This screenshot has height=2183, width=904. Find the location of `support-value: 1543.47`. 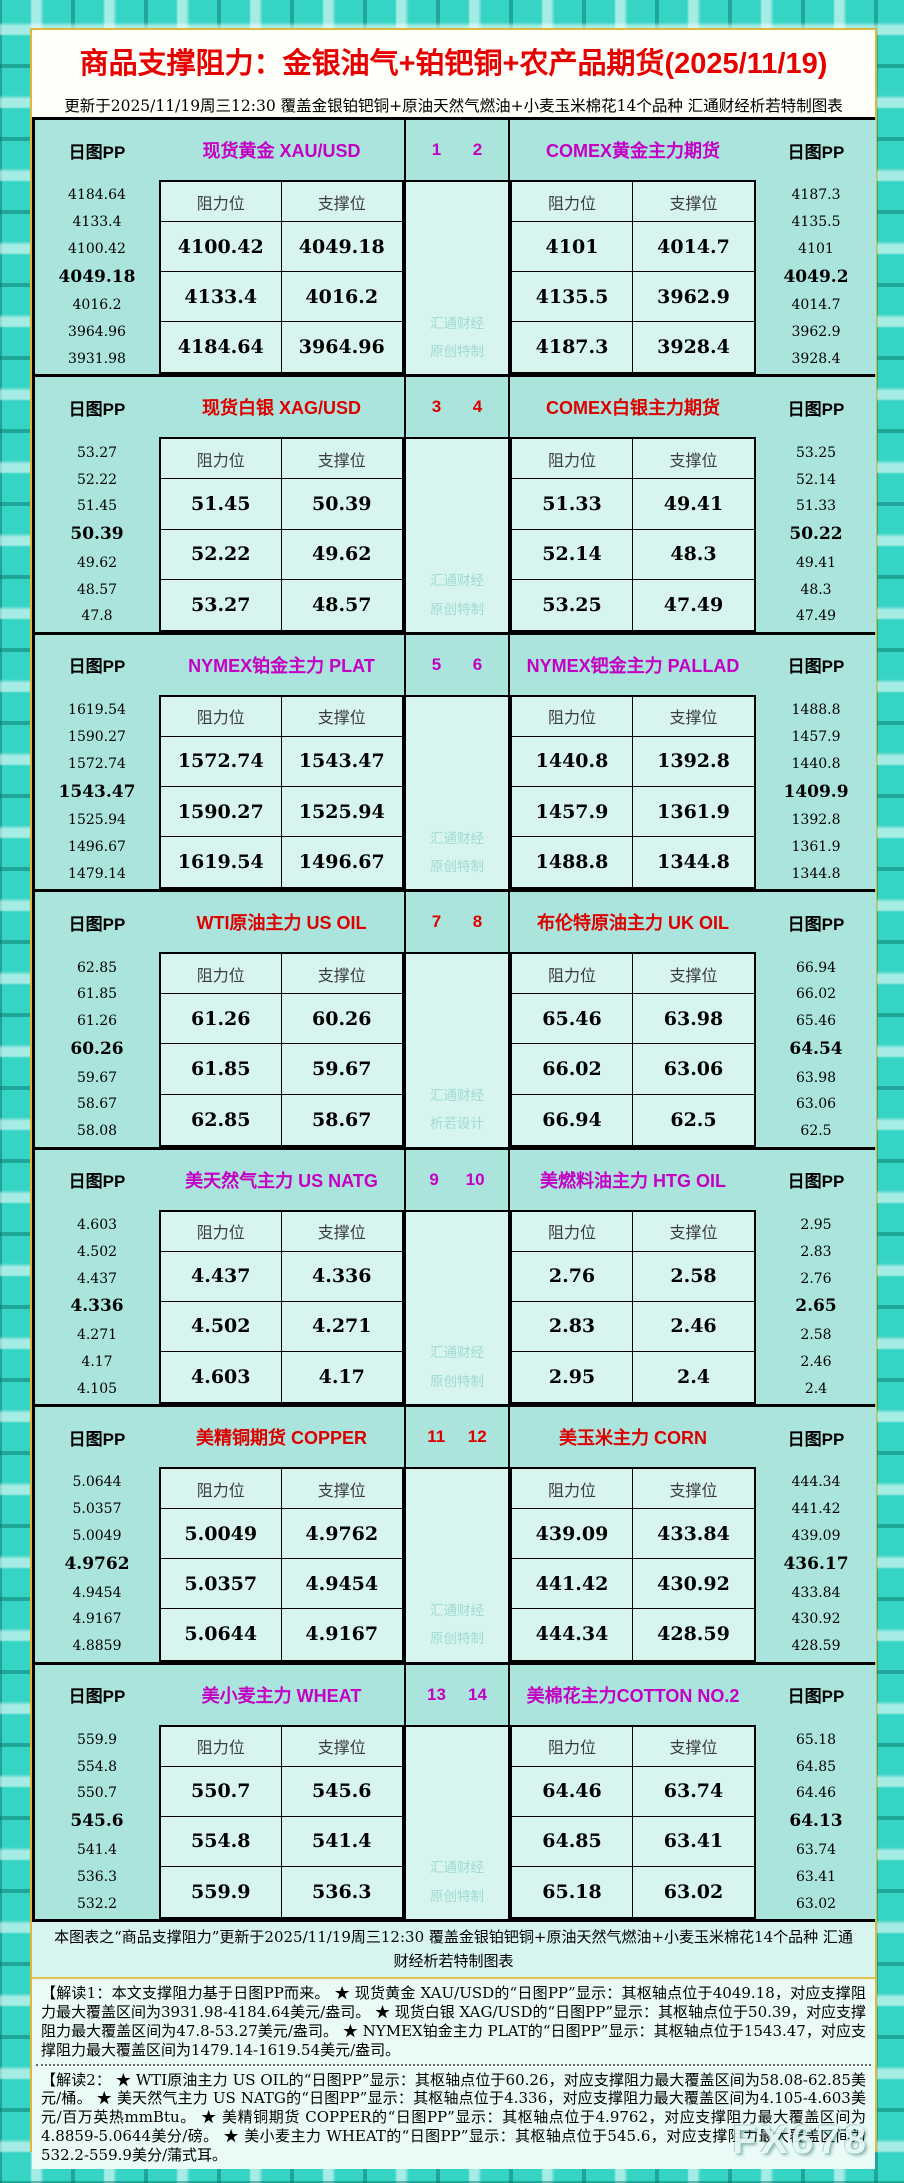

support-value: 1543.47 is located at coordinates (341, 762).